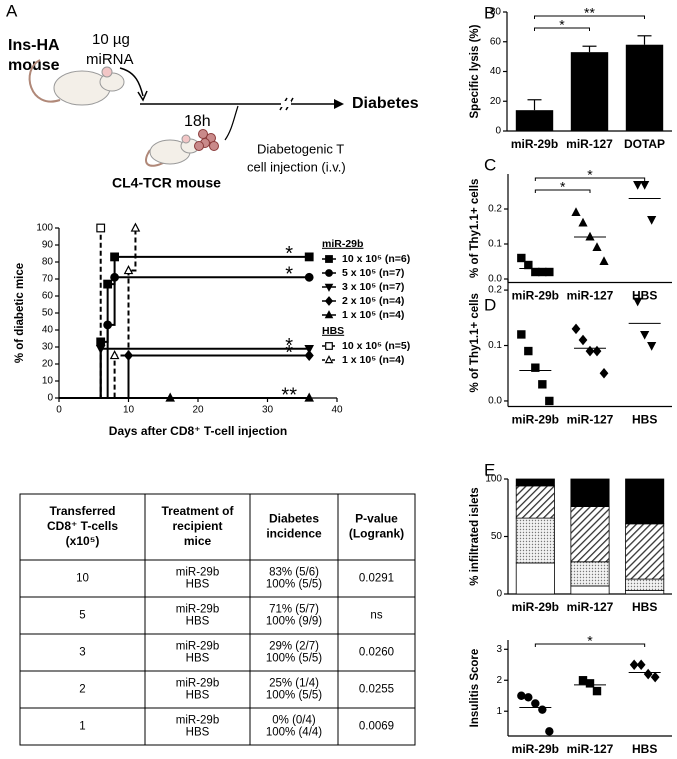  I want to click on dose-label: 10 µg, so click(111, 39).